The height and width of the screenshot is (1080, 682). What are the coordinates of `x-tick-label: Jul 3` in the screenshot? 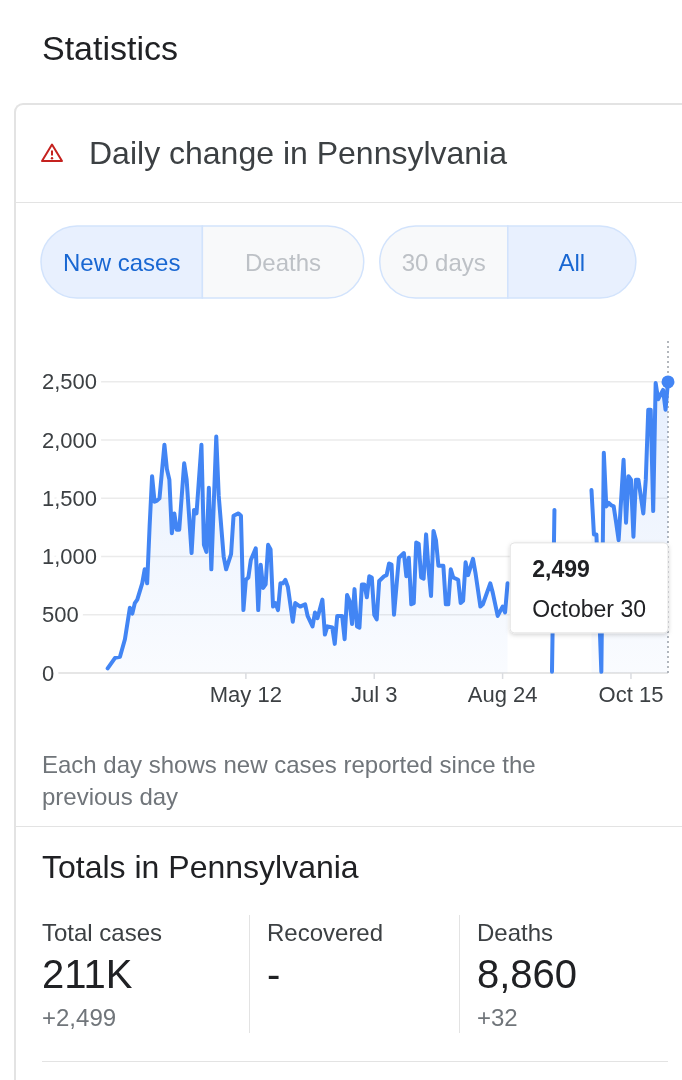 It's located at (374, 694).